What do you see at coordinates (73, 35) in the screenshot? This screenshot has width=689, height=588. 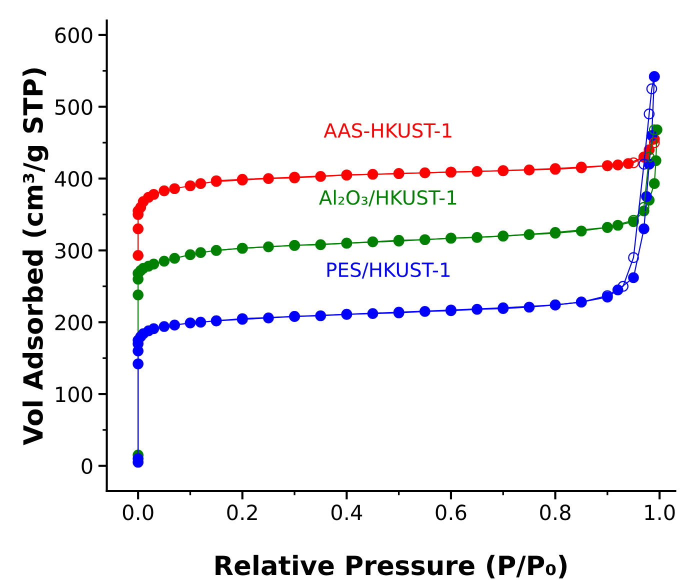 I see `y-tick-label: 600` at bounding box center [73, 35].